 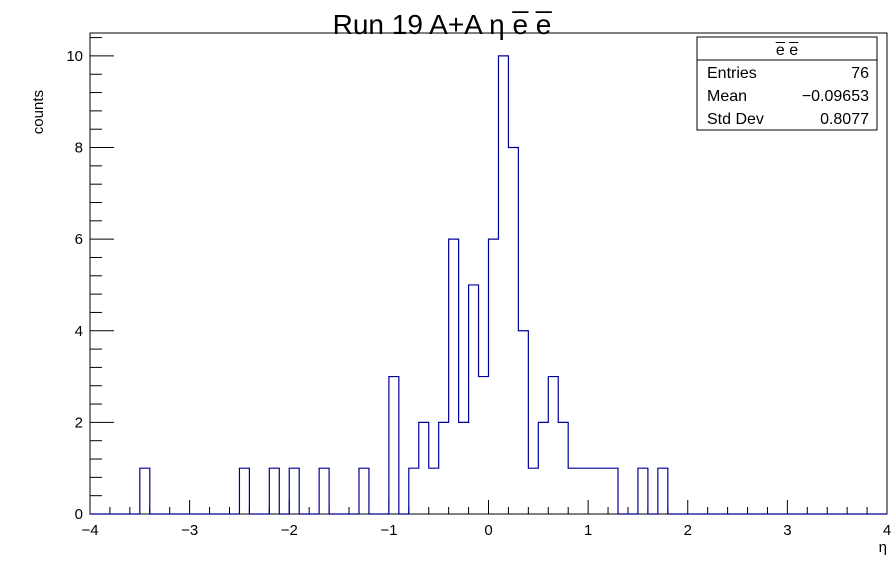 What do you see at coordinates (90, 280) in the screenshot?
I see `y-axis-ticks: 0 2 4 6 8 10` at bounding box center [90, 280].